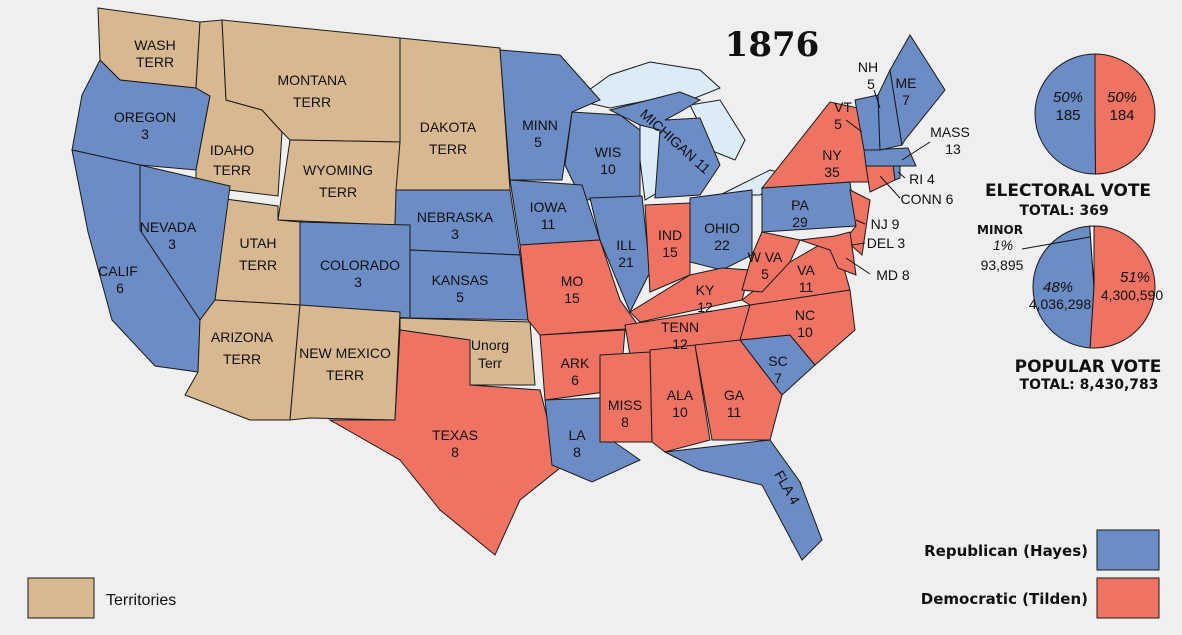  What do you see at coordinates (626, 253) in the screenshot?
I see `label-ill: ILL 21` at bounding box center [626, 253].